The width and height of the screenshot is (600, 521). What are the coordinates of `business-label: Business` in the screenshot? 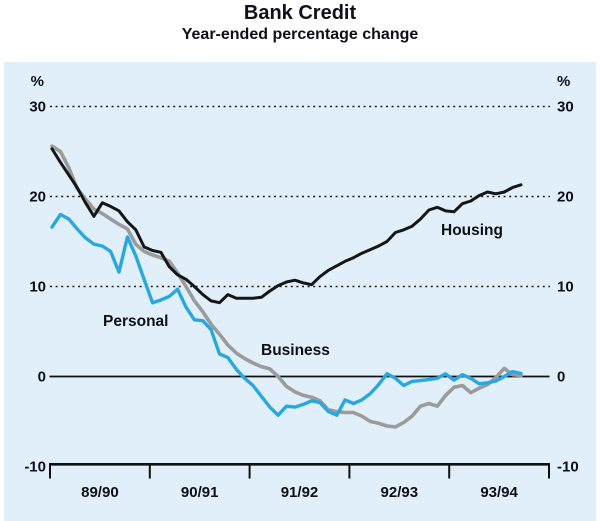 It's located at (295, 350).